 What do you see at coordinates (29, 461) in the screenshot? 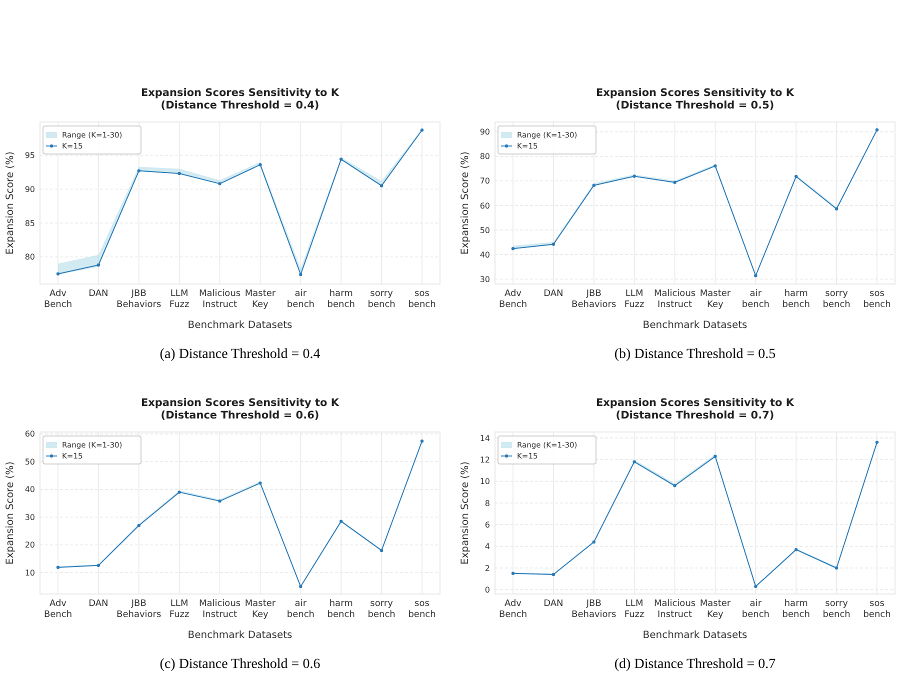
I see `y-tick-label: 50` at bounding box center [29, 461].